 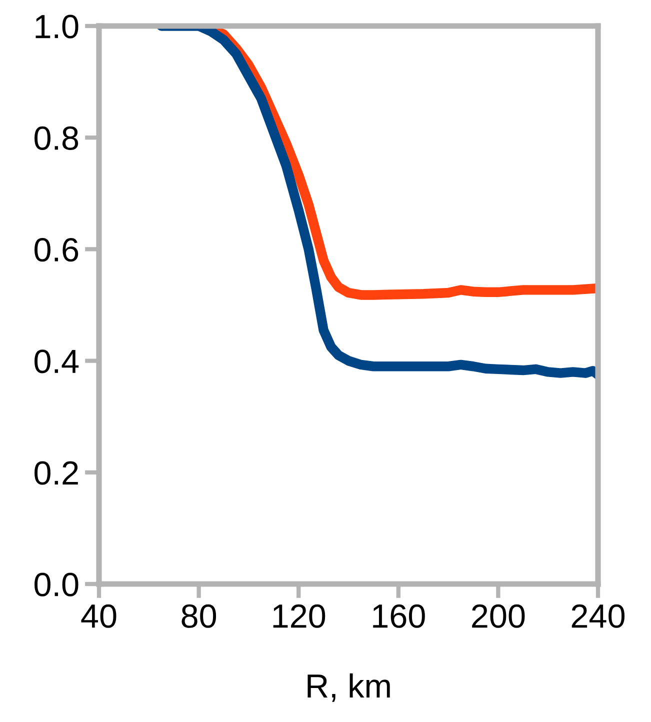 What do you see at coordinates (56, 250) in the screenshot?
I see `y-tick-label: 0.6` at bounding box center [56, 250].